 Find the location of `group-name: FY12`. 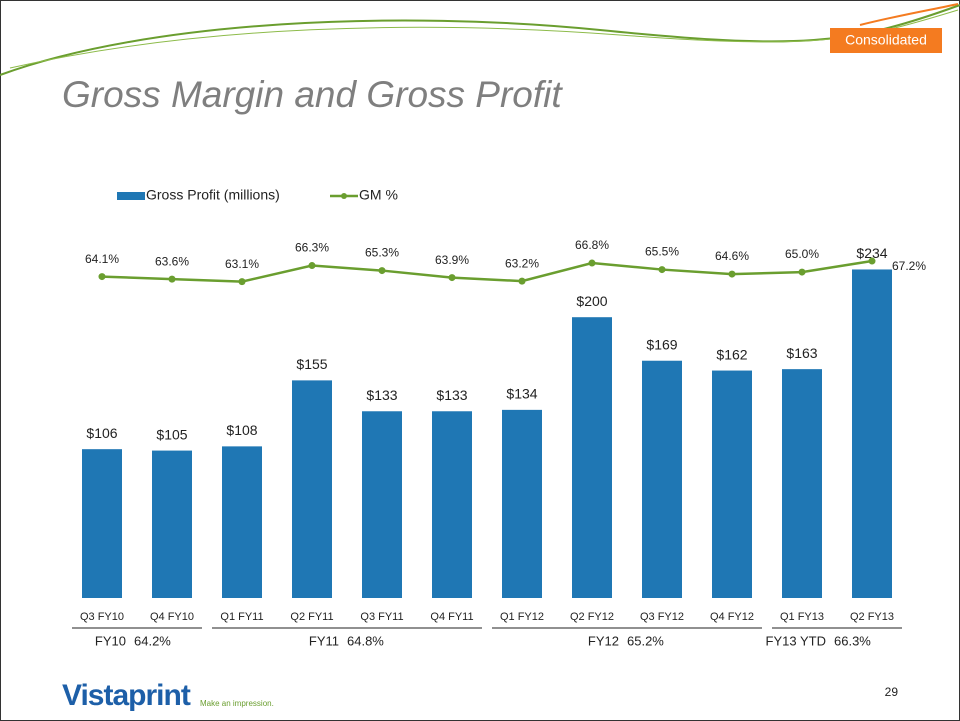

group-name: FY12 is located at coordinates (603, 640).